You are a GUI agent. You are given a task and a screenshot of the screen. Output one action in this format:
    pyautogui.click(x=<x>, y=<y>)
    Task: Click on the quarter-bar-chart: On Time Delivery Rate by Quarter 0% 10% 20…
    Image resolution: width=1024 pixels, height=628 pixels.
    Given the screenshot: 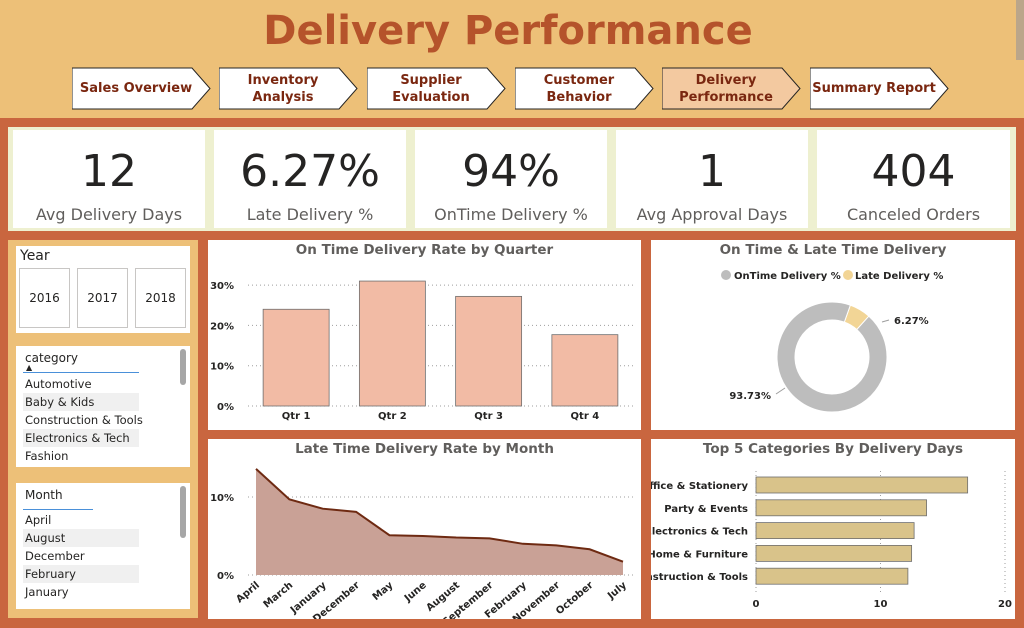 What is the action you would take?
    pyautogui.click(x=424, y=335)
    